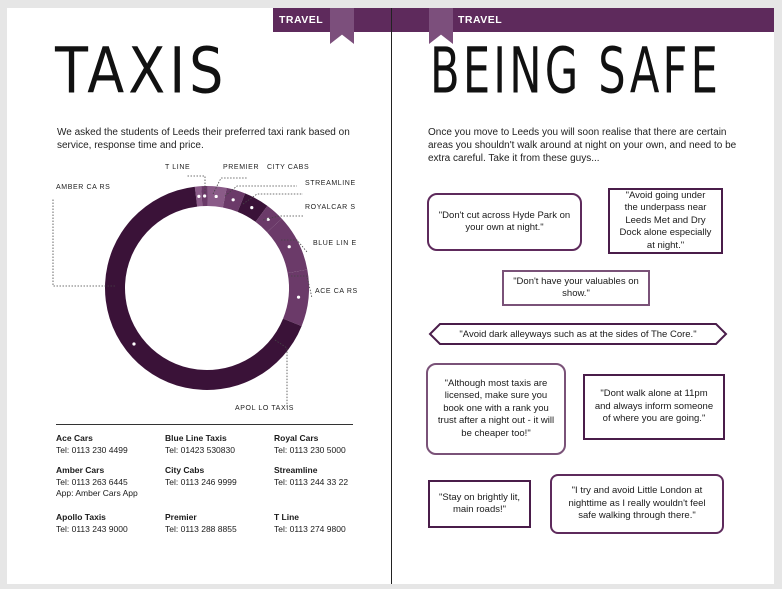 Image resolution: width=782 pixels, height=589 pixels. What do you see at coordinates (576, 72) in the screenshot?
I see `page-title: BEING SAFE` at bounding box center [576, 72].